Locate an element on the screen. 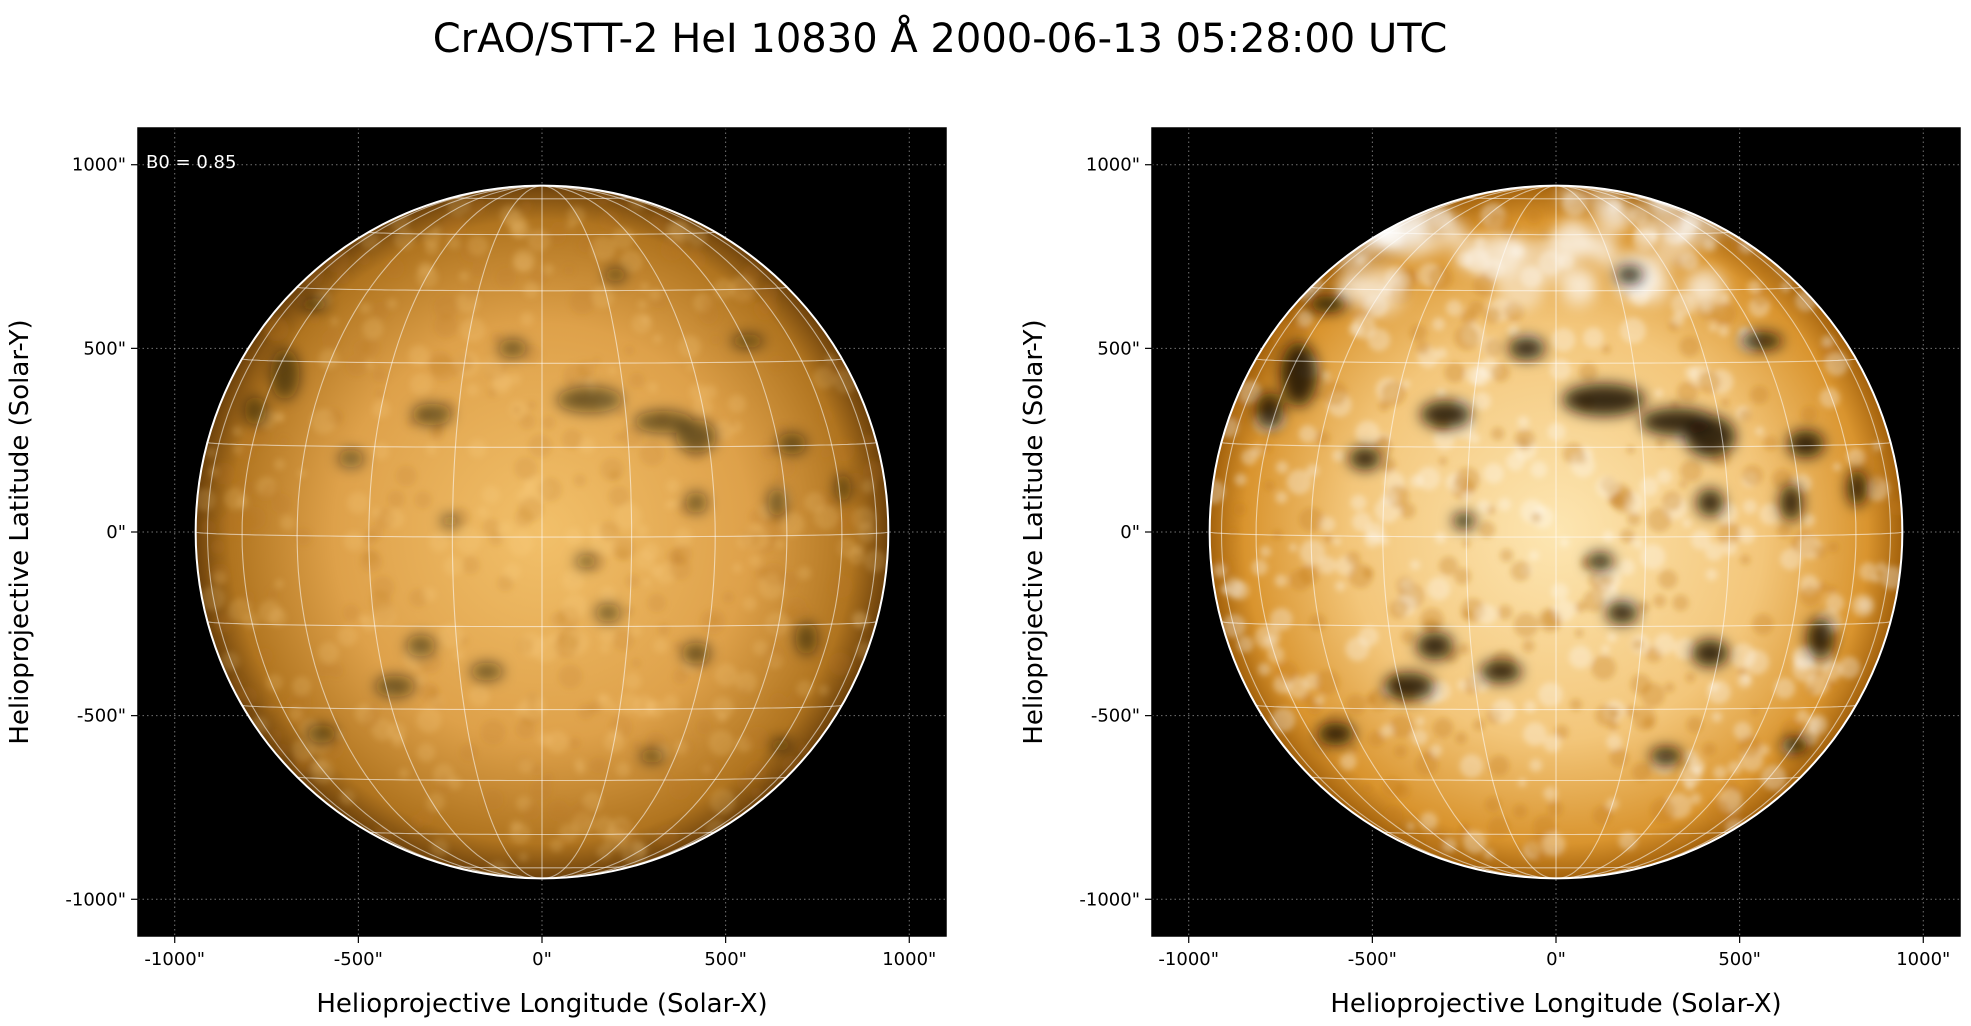 This screenshot has width=1971, height=1026. x-tick-label: 500" is located at coordinates (1739, 959).